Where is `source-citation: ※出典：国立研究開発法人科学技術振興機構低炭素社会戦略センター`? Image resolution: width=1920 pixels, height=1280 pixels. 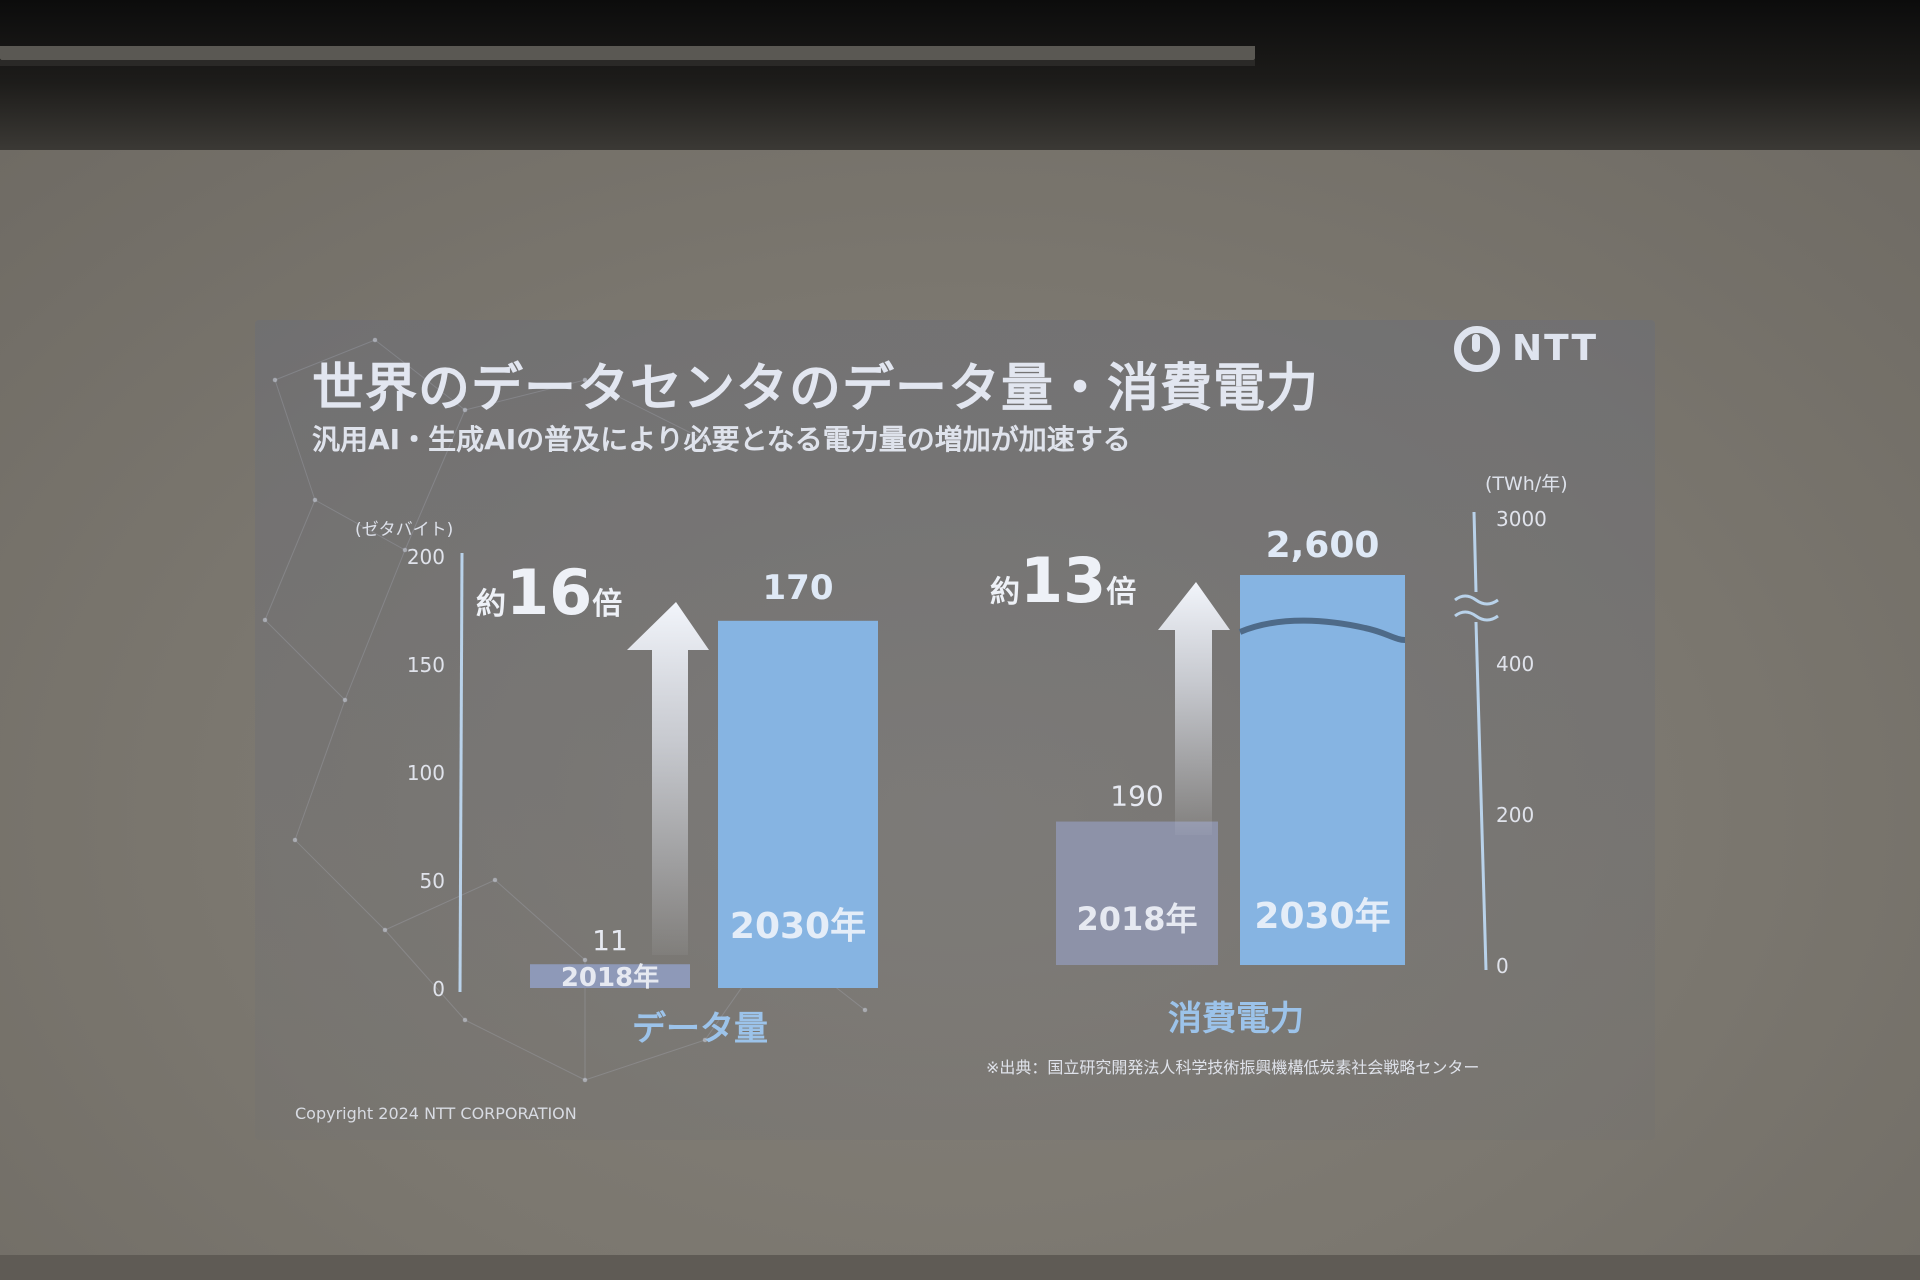 source-citation: ※出典：国立研究開発法人科学技術振興機構低炭素社会戦略センター is located at coordinates (1233, 1067).